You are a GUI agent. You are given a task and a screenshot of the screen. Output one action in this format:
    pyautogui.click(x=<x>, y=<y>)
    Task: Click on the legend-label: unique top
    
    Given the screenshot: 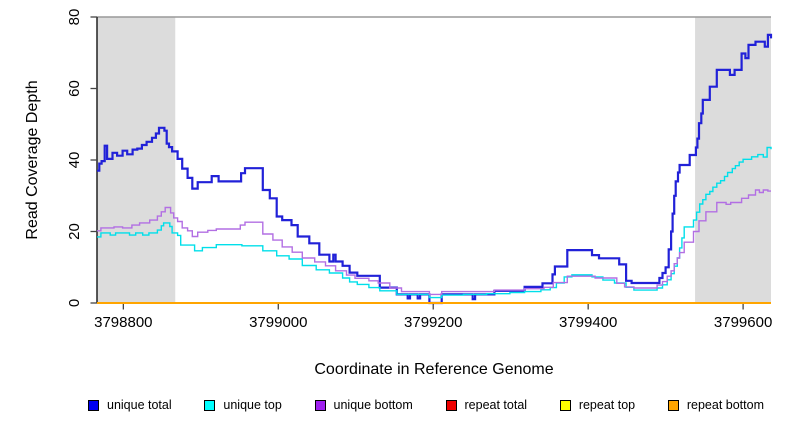 What is the action you would take?
    pyautogui.click(x=252, y=405)
    